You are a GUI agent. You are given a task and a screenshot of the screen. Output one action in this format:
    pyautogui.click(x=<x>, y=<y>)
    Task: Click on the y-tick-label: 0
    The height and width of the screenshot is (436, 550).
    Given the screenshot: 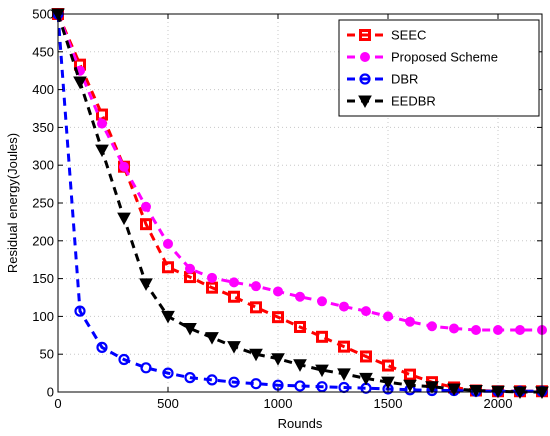 What is the action you would take?
    pyautogui.click(x=50, y=392)
    